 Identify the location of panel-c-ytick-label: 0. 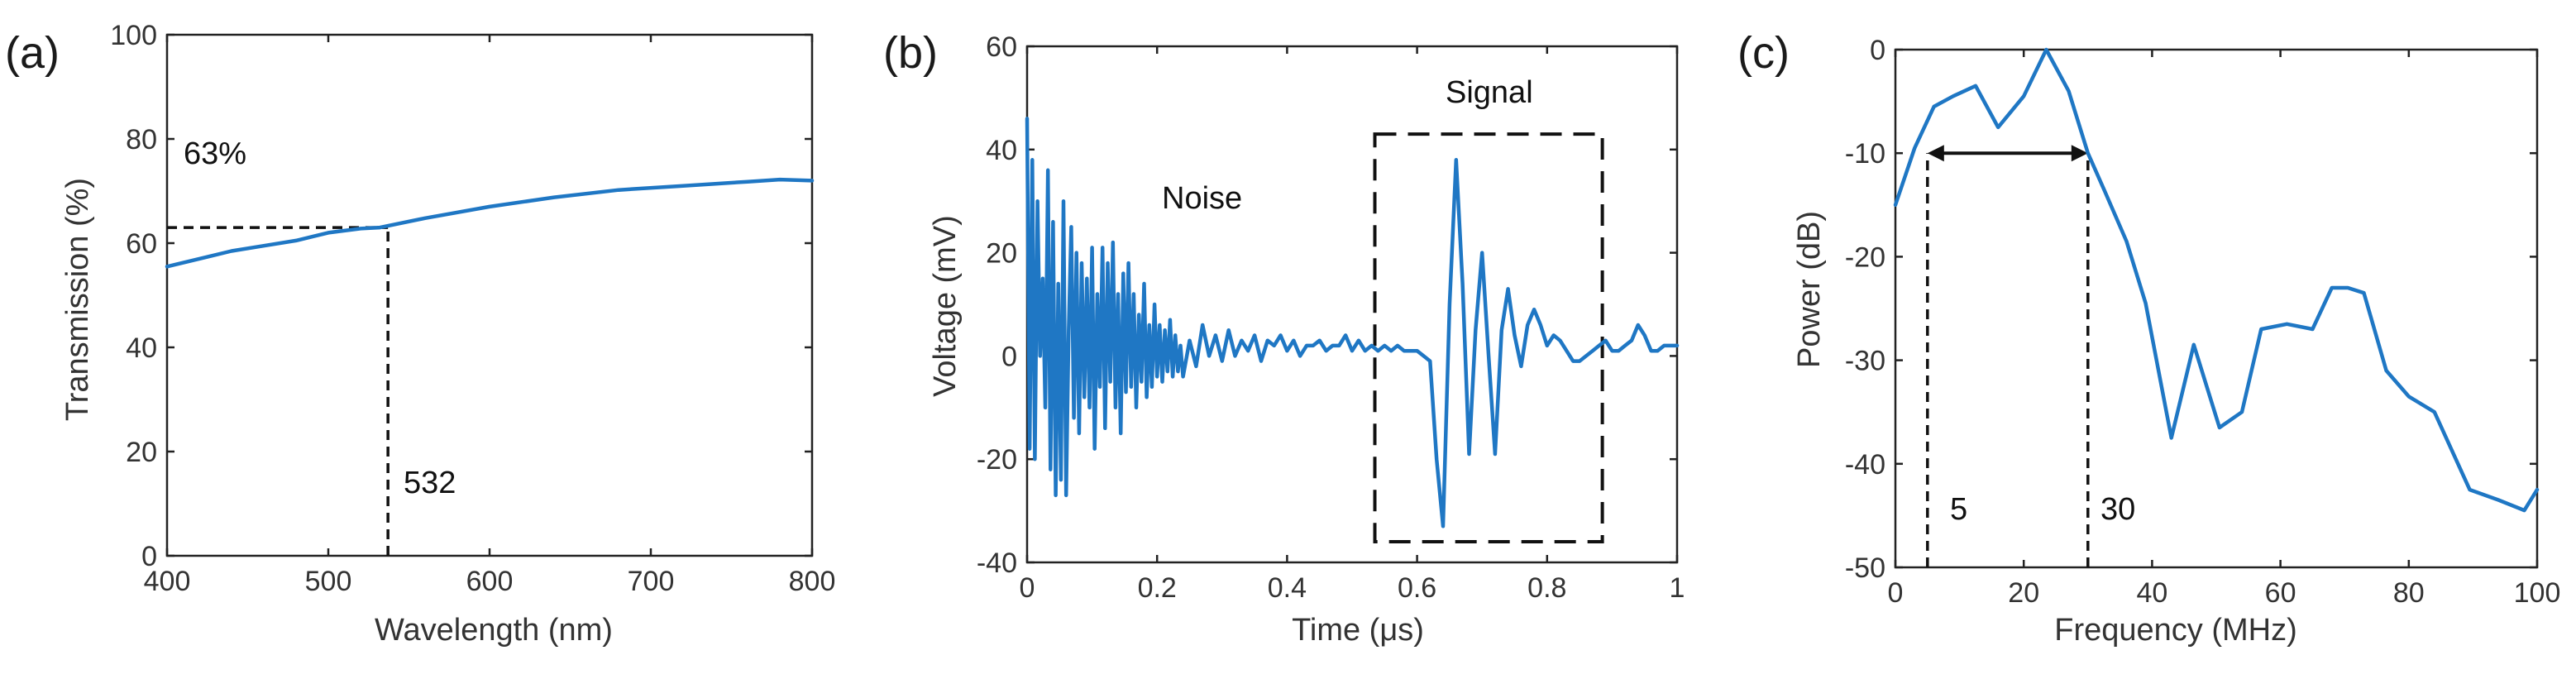
(1877, 50).